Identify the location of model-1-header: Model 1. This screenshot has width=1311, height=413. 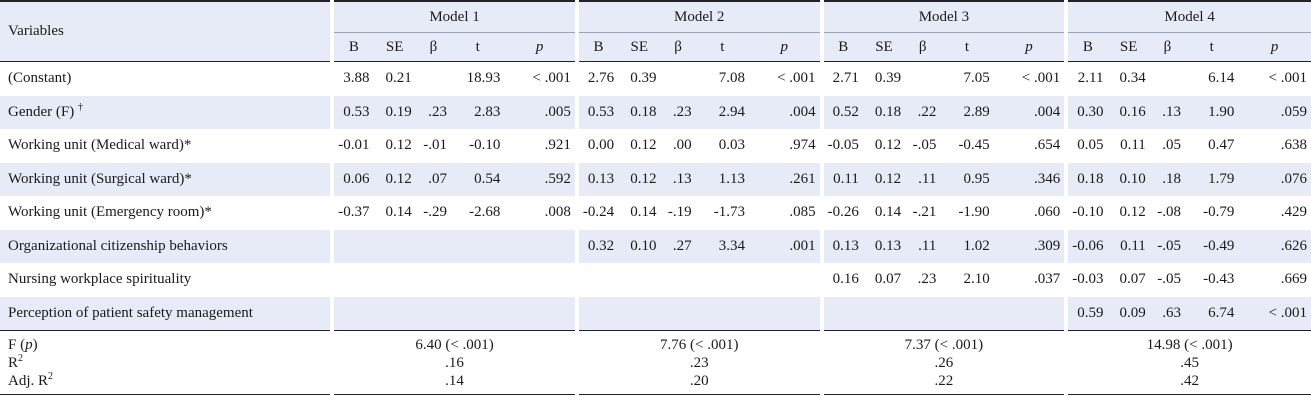
(453, 16).